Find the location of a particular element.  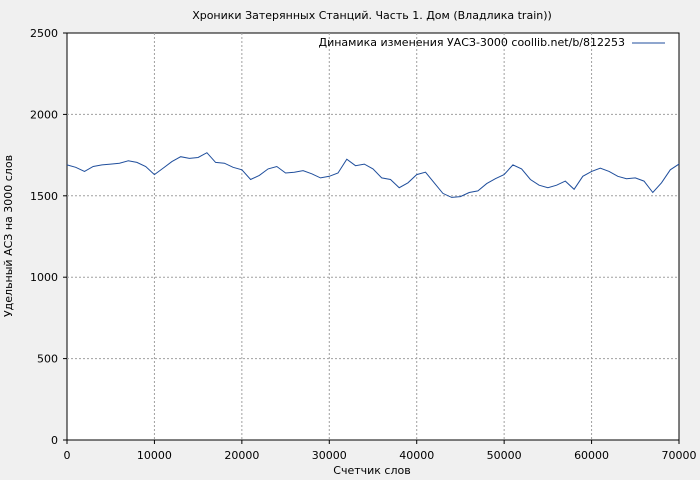

series-line is located at coordinates (373, 175).